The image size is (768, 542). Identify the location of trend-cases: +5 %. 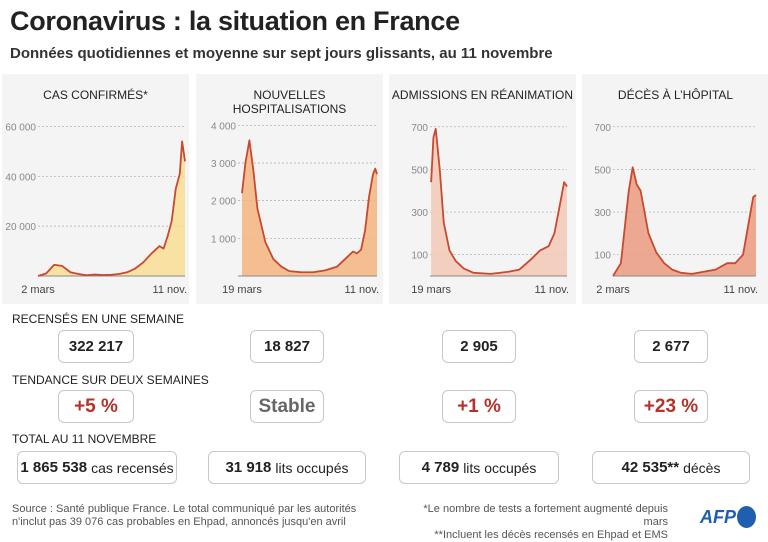
(96, 406).